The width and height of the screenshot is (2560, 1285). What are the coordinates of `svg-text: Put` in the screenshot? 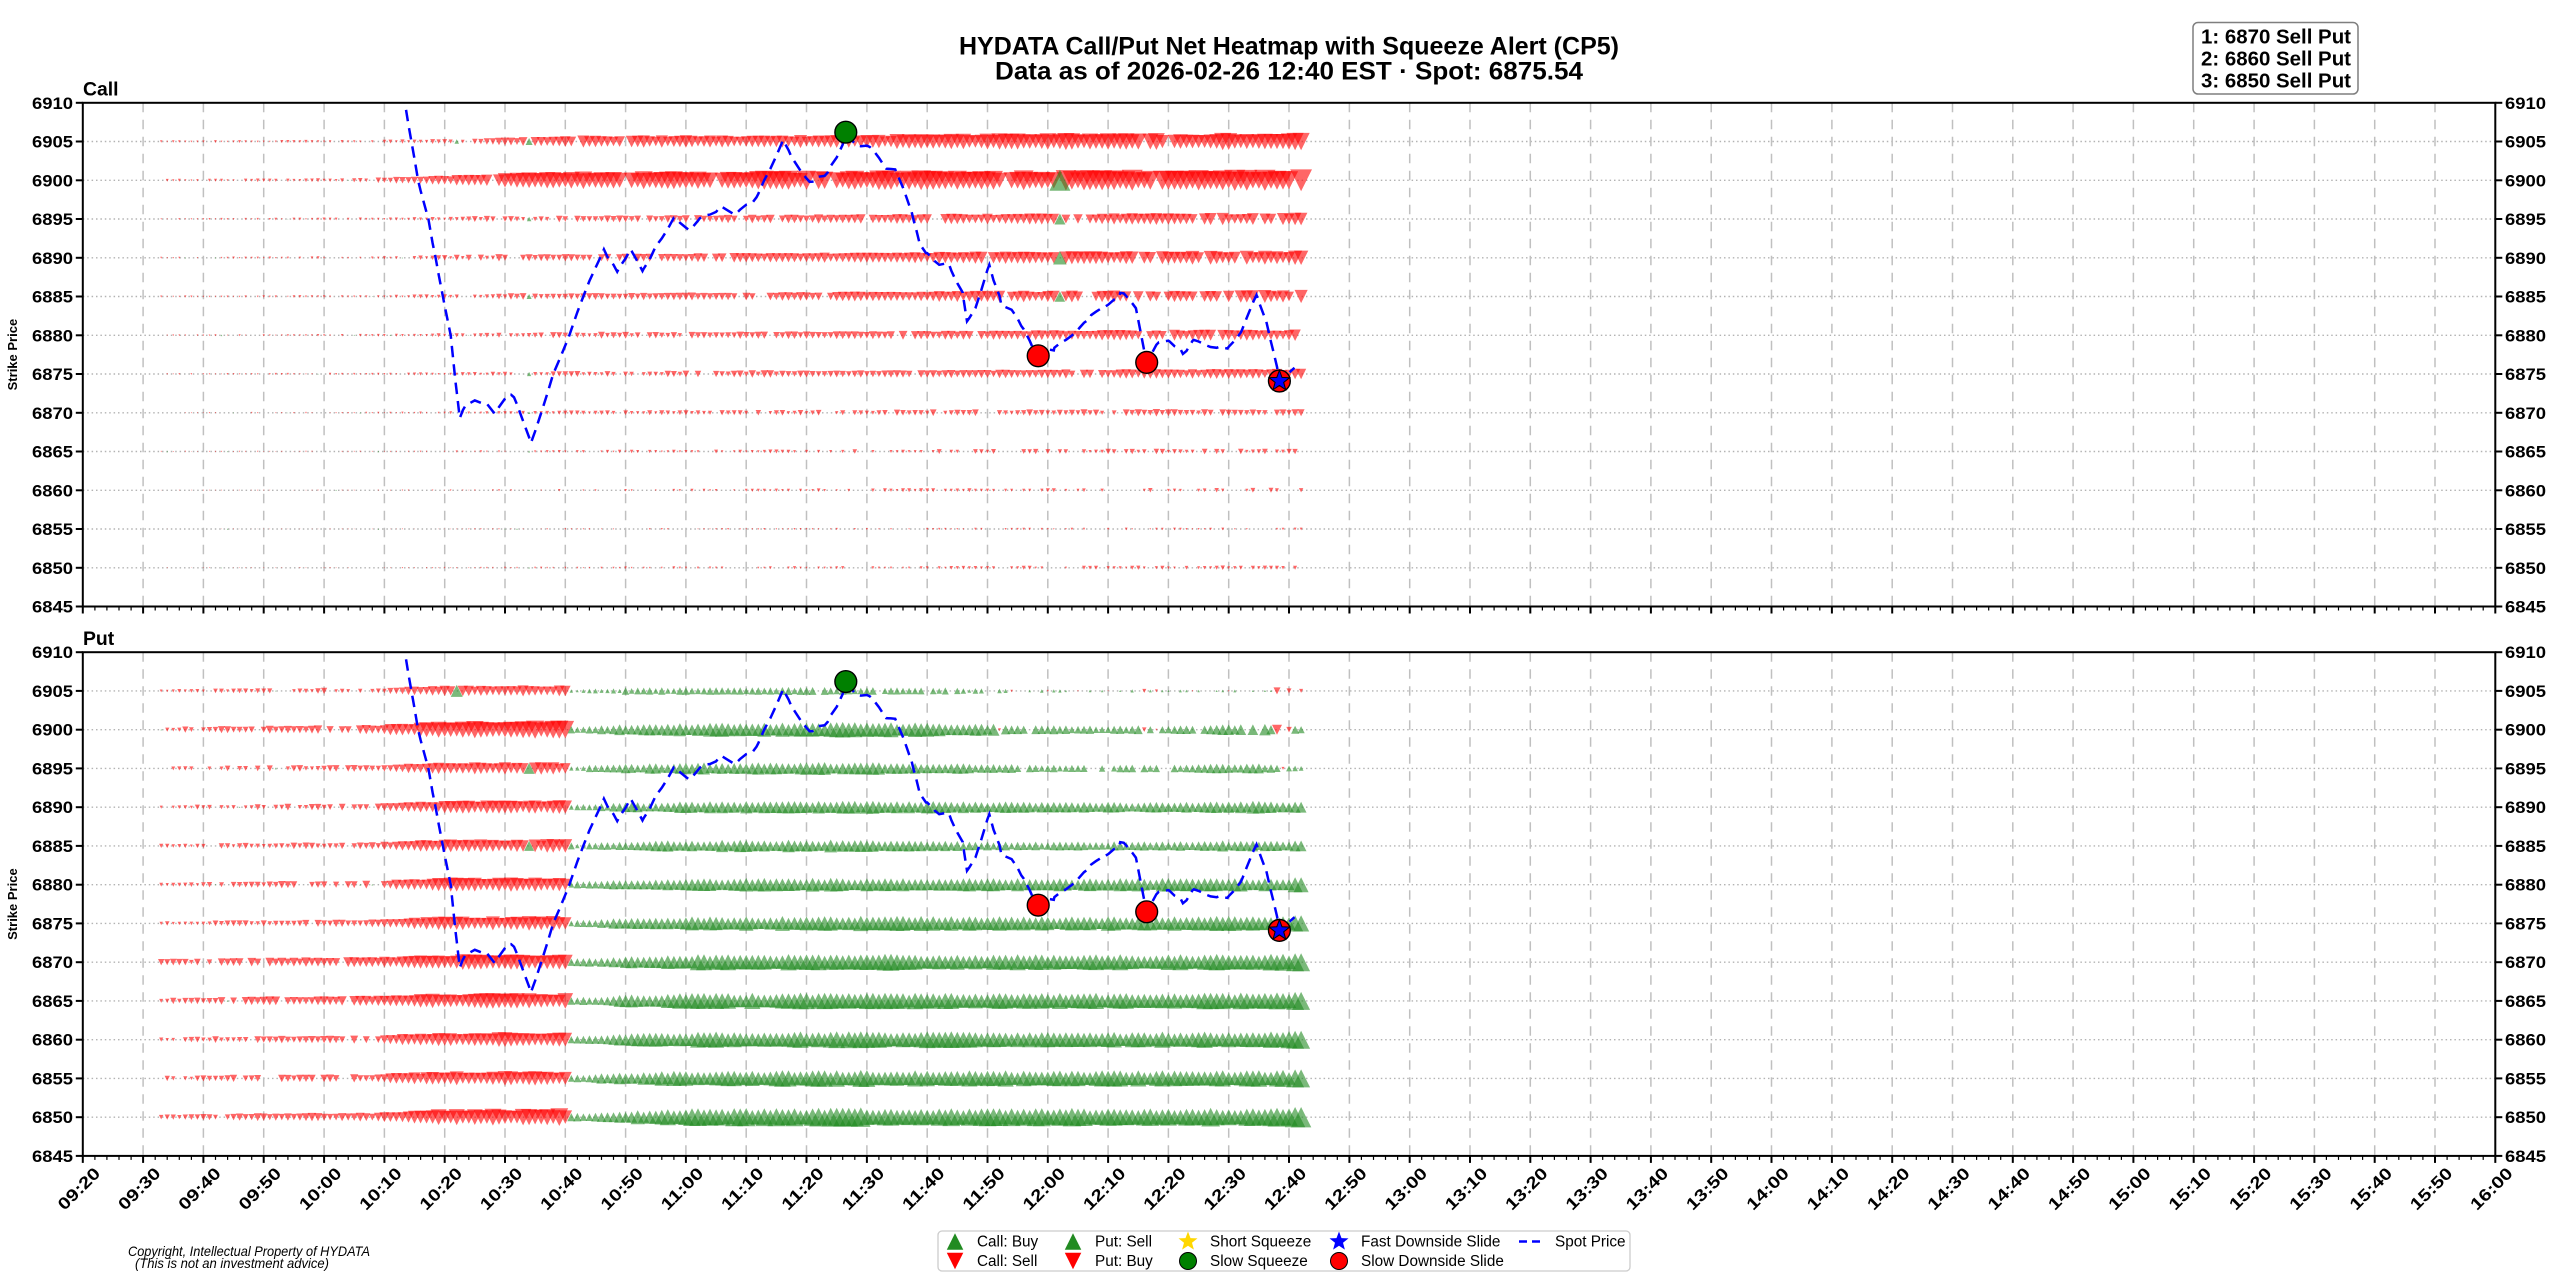 It's located at (99, 639).